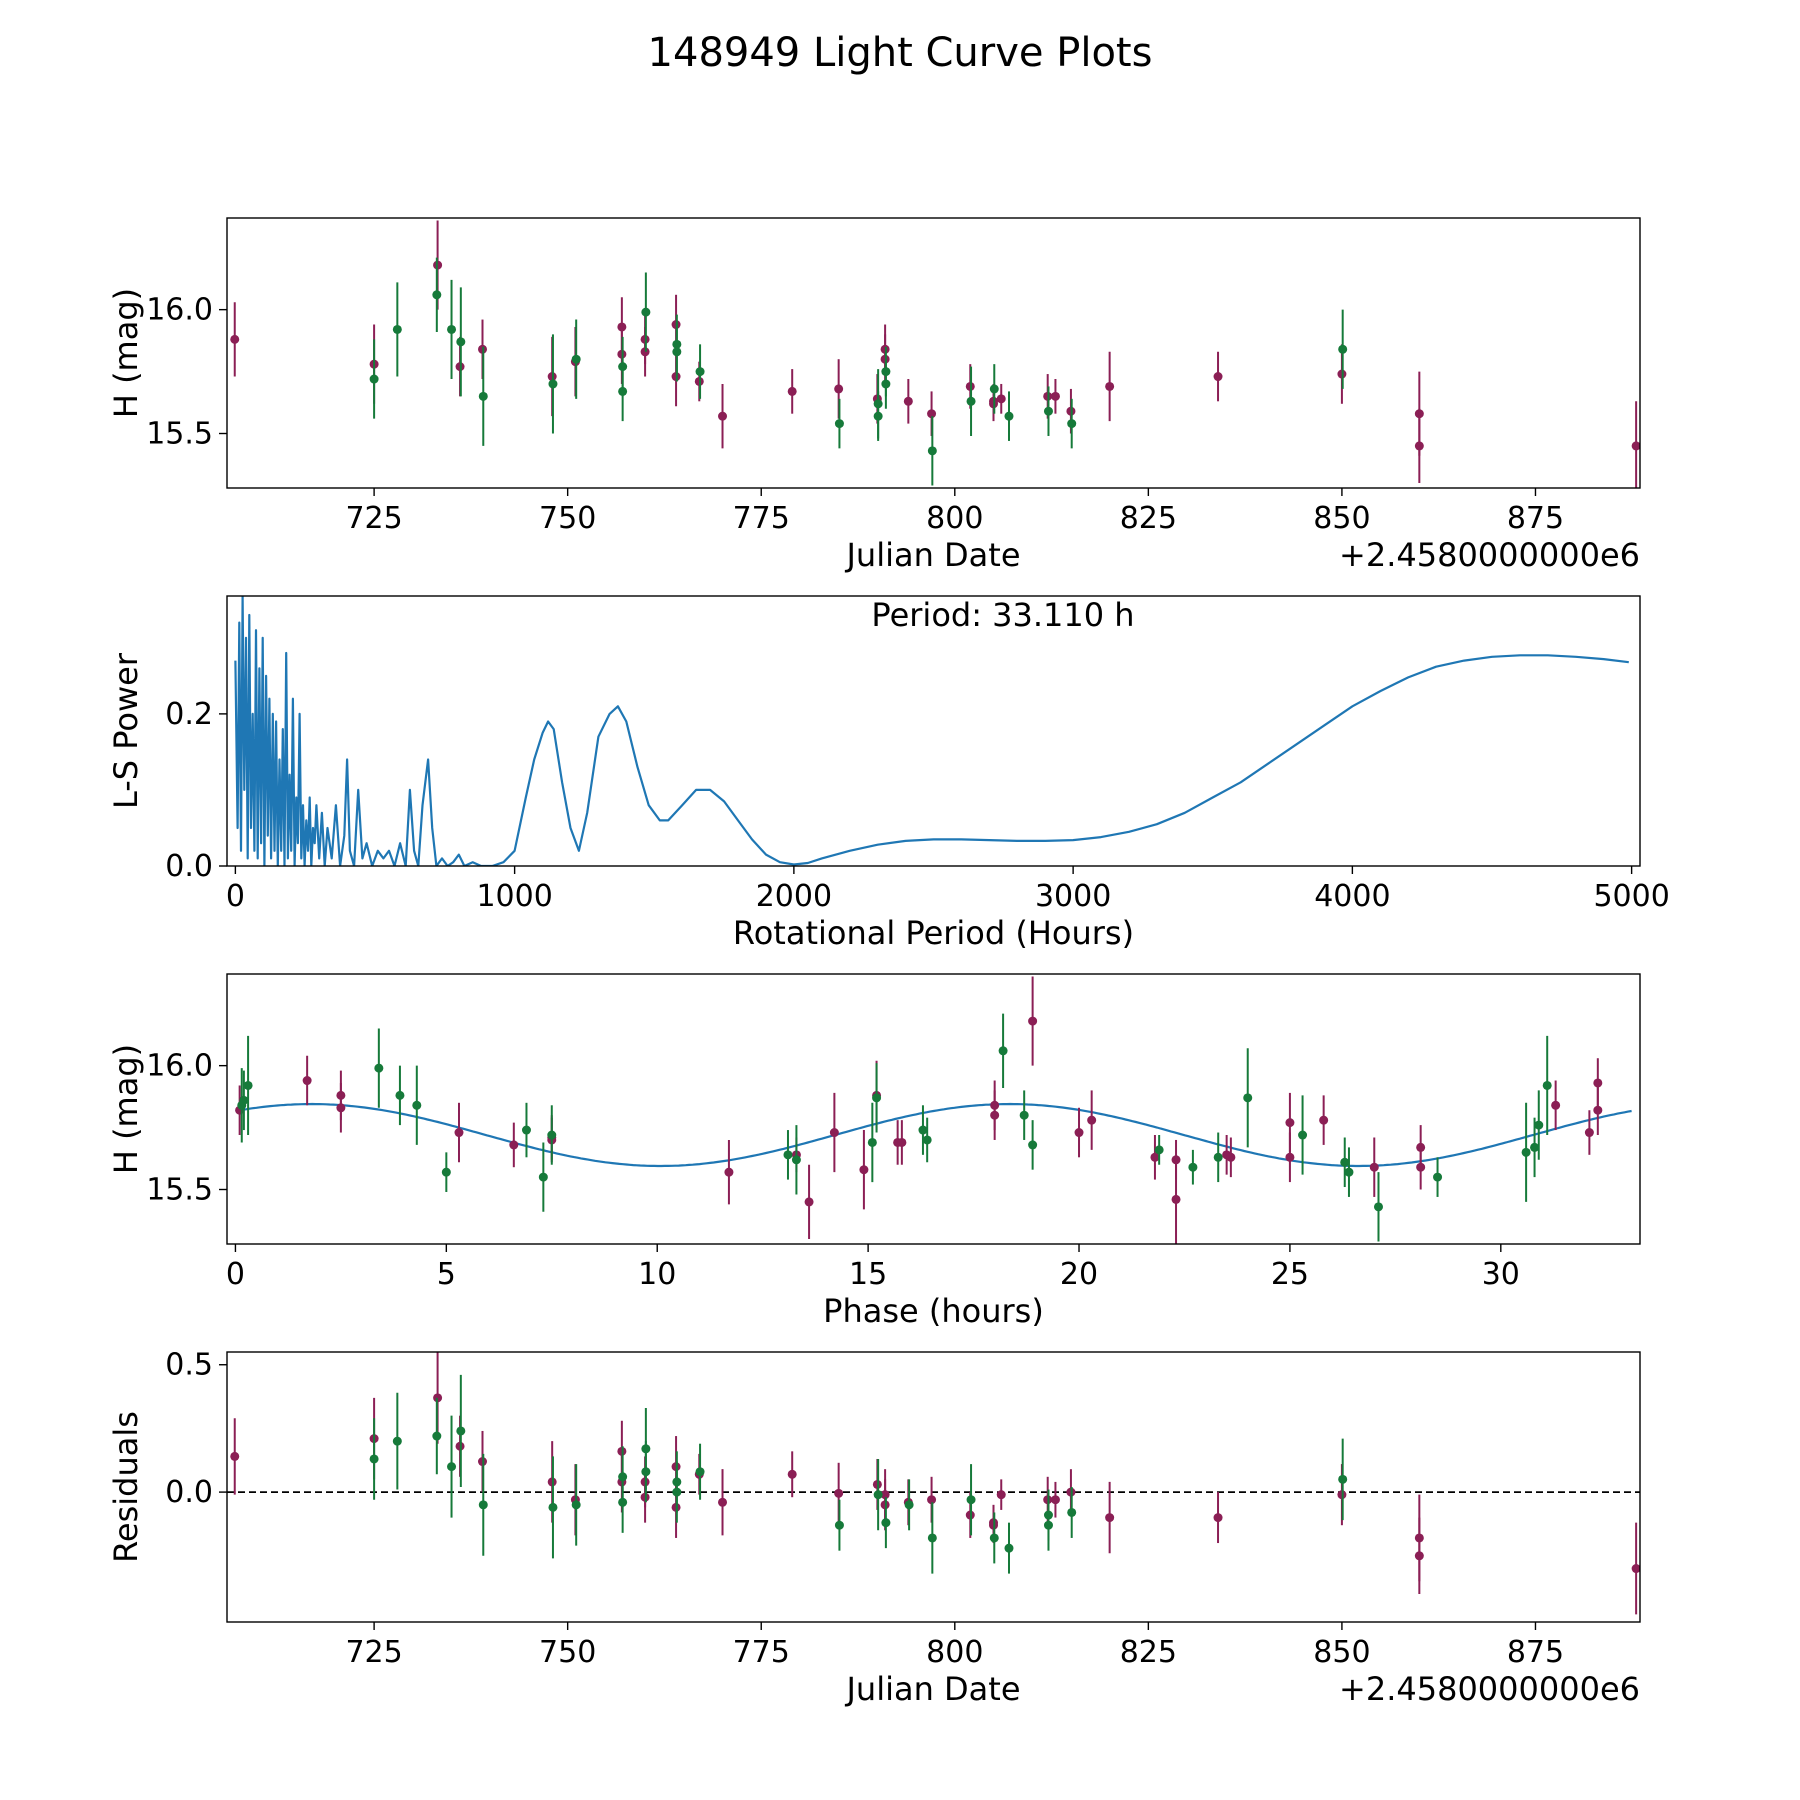 The height and width of the screenshot is (1800, 1800). I want to click on x-tick-label: 30, so click(1501, 1274).